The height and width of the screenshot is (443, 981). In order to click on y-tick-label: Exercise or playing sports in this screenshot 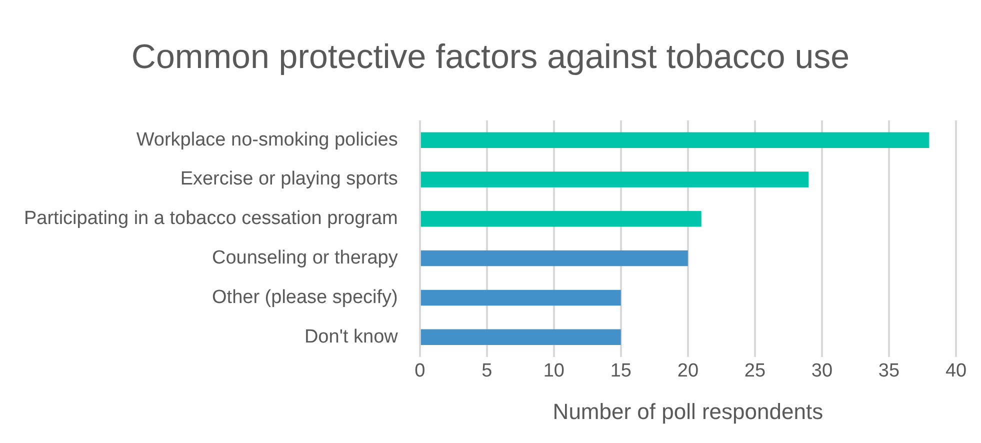, I will do `click(289, 179)`.